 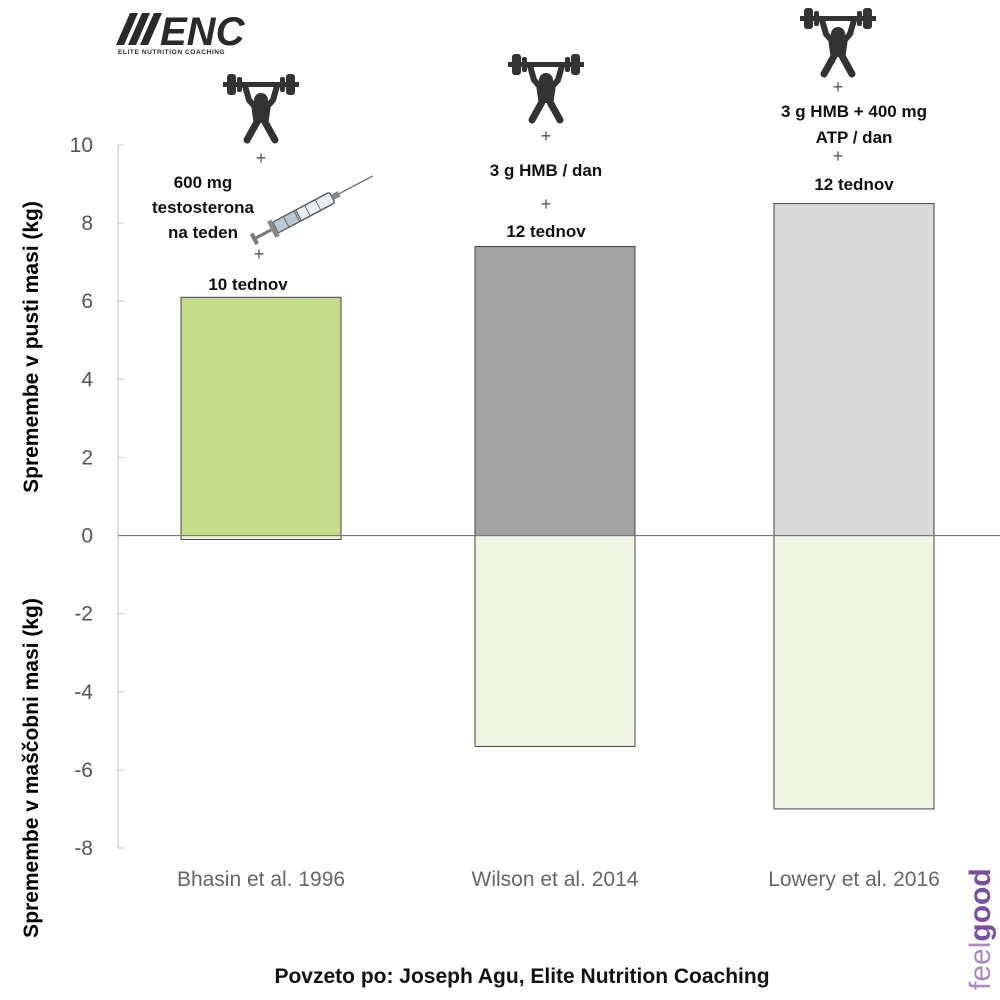 What do you see at coordinates (139, 29) in the screenshot?
I see `logo-slashes` at bounding box center [139, 29].